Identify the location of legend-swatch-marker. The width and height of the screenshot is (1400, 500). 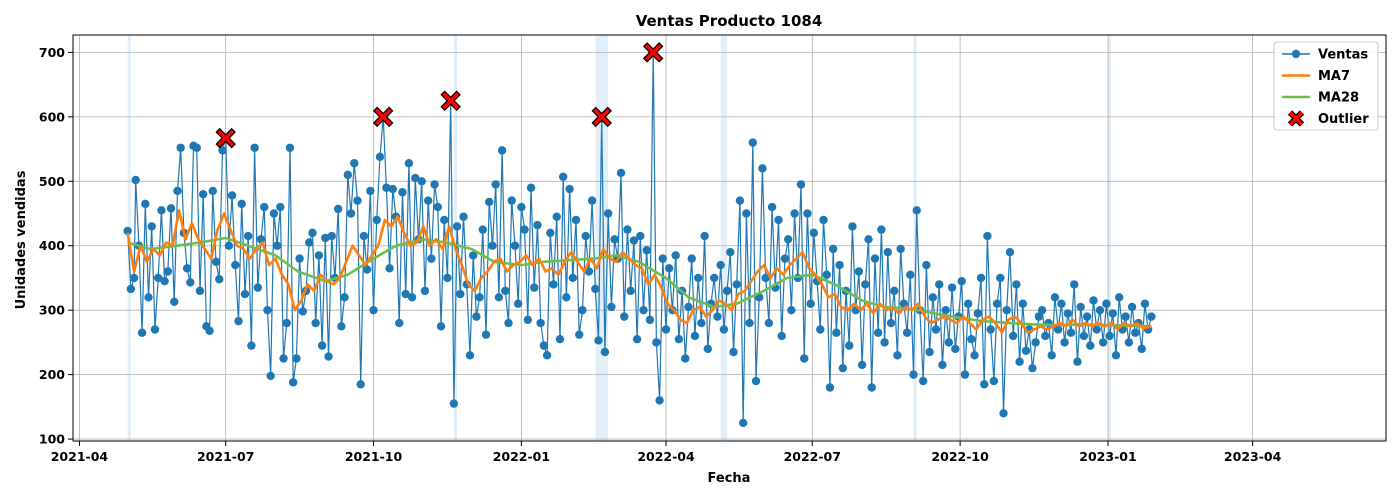
(1296, 54).